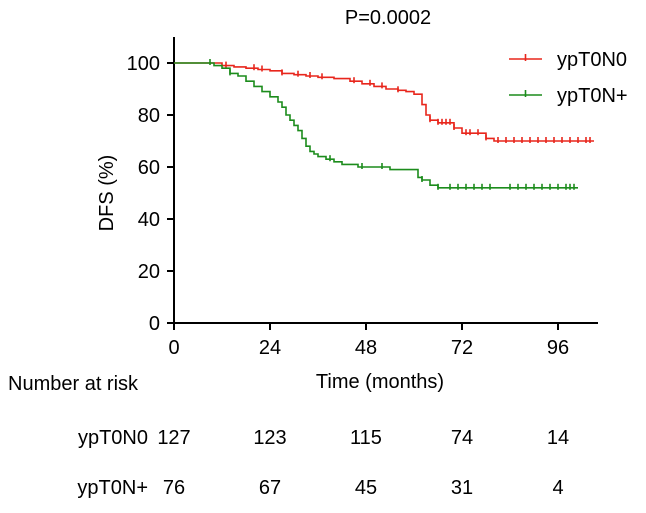  What do you see at coordinates (462, 348) in the screenshot?
I see `x-tick-label: 72` at bounding box center [462, 348].